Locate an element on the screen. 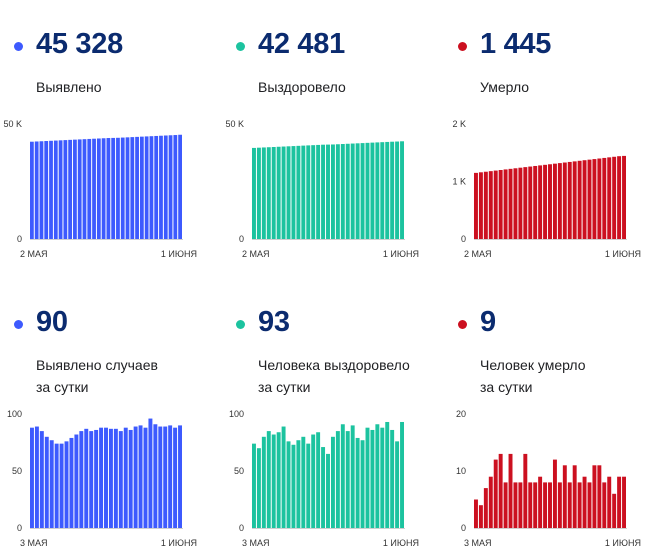 The width and height of the screenshot is (651, 558). bar-chart: 0 10 20 3 МАЯ 1 ИЮНЯ is located at coordinates (548, 478).